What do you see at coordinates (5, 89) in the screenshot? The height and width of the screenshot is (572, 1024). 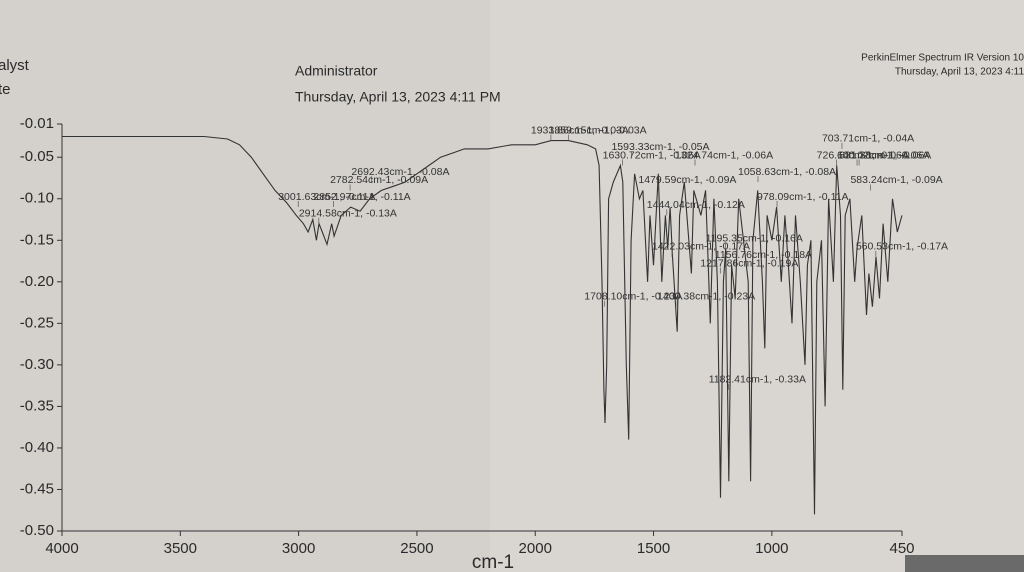 I see `header-left: te` at bounding box center [5, 89].